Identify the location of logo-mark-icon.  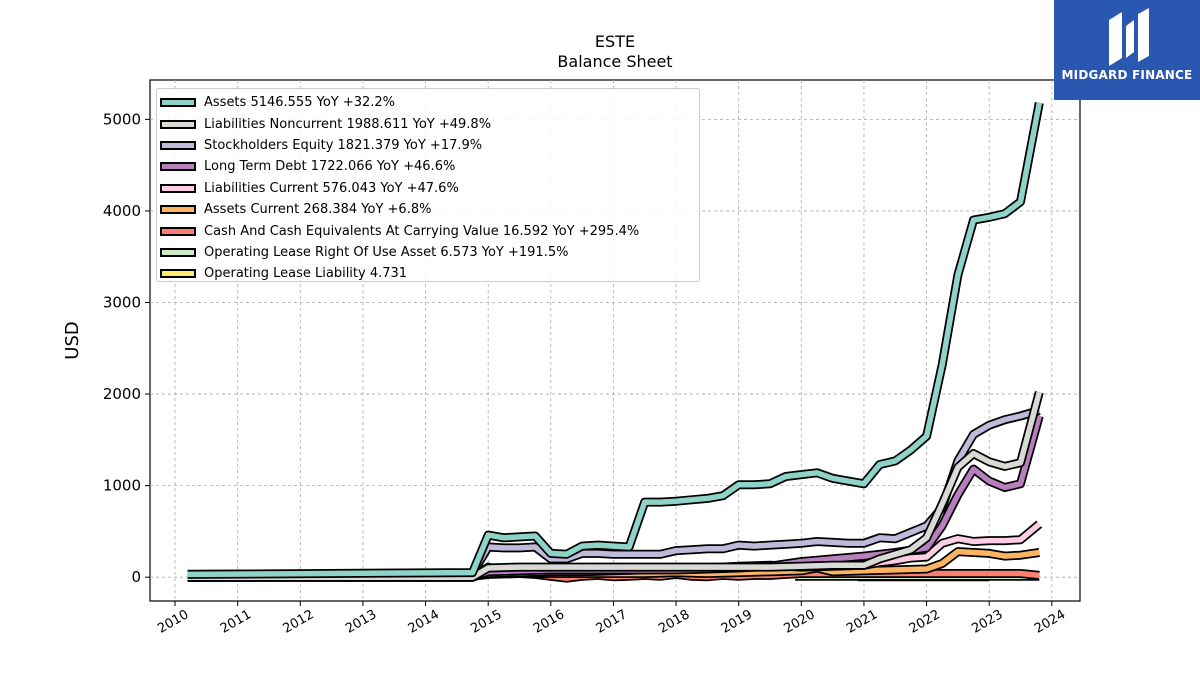
(1129, 37).